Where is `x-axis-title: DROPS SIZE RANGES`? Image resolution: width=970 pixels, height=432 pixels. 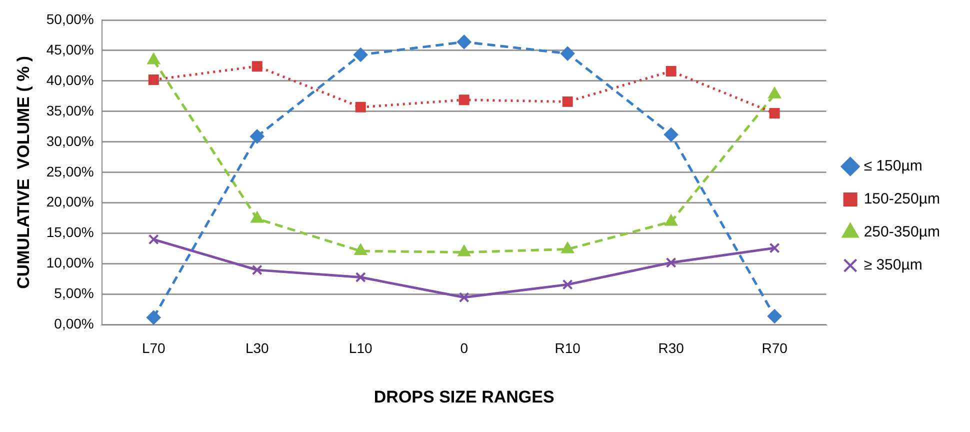
x-axis-title: DROPS SIZE RANGES is located at coordinates (464, 396).